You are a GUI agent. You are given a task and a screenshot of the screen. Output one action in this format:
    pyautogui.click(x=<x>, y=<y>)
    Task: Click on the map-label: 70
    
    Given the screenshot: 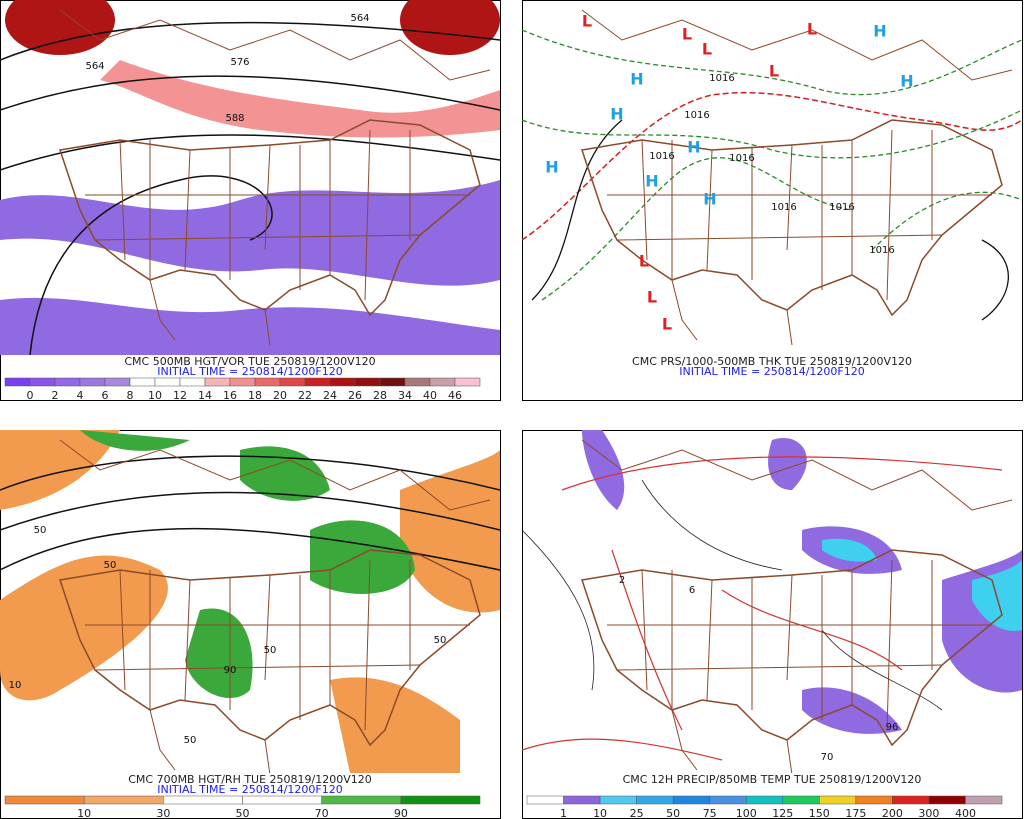 What is the action you would take?
    pyautogui.click(x=827, y=757)
    